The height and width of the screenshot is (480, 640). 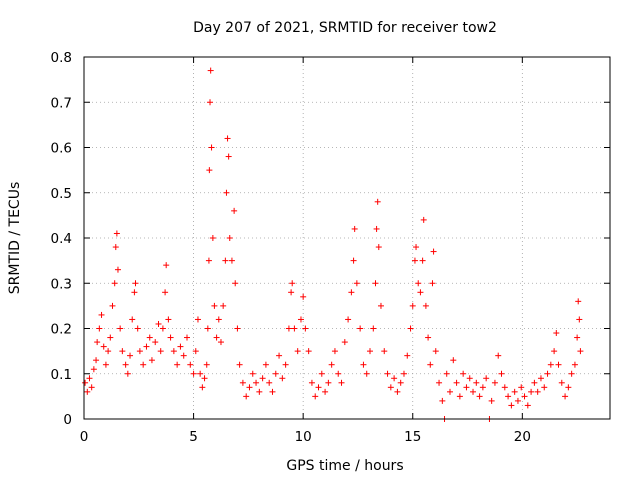 I want to click on y-tick-label: 0.4, so click(x=61, y=239).